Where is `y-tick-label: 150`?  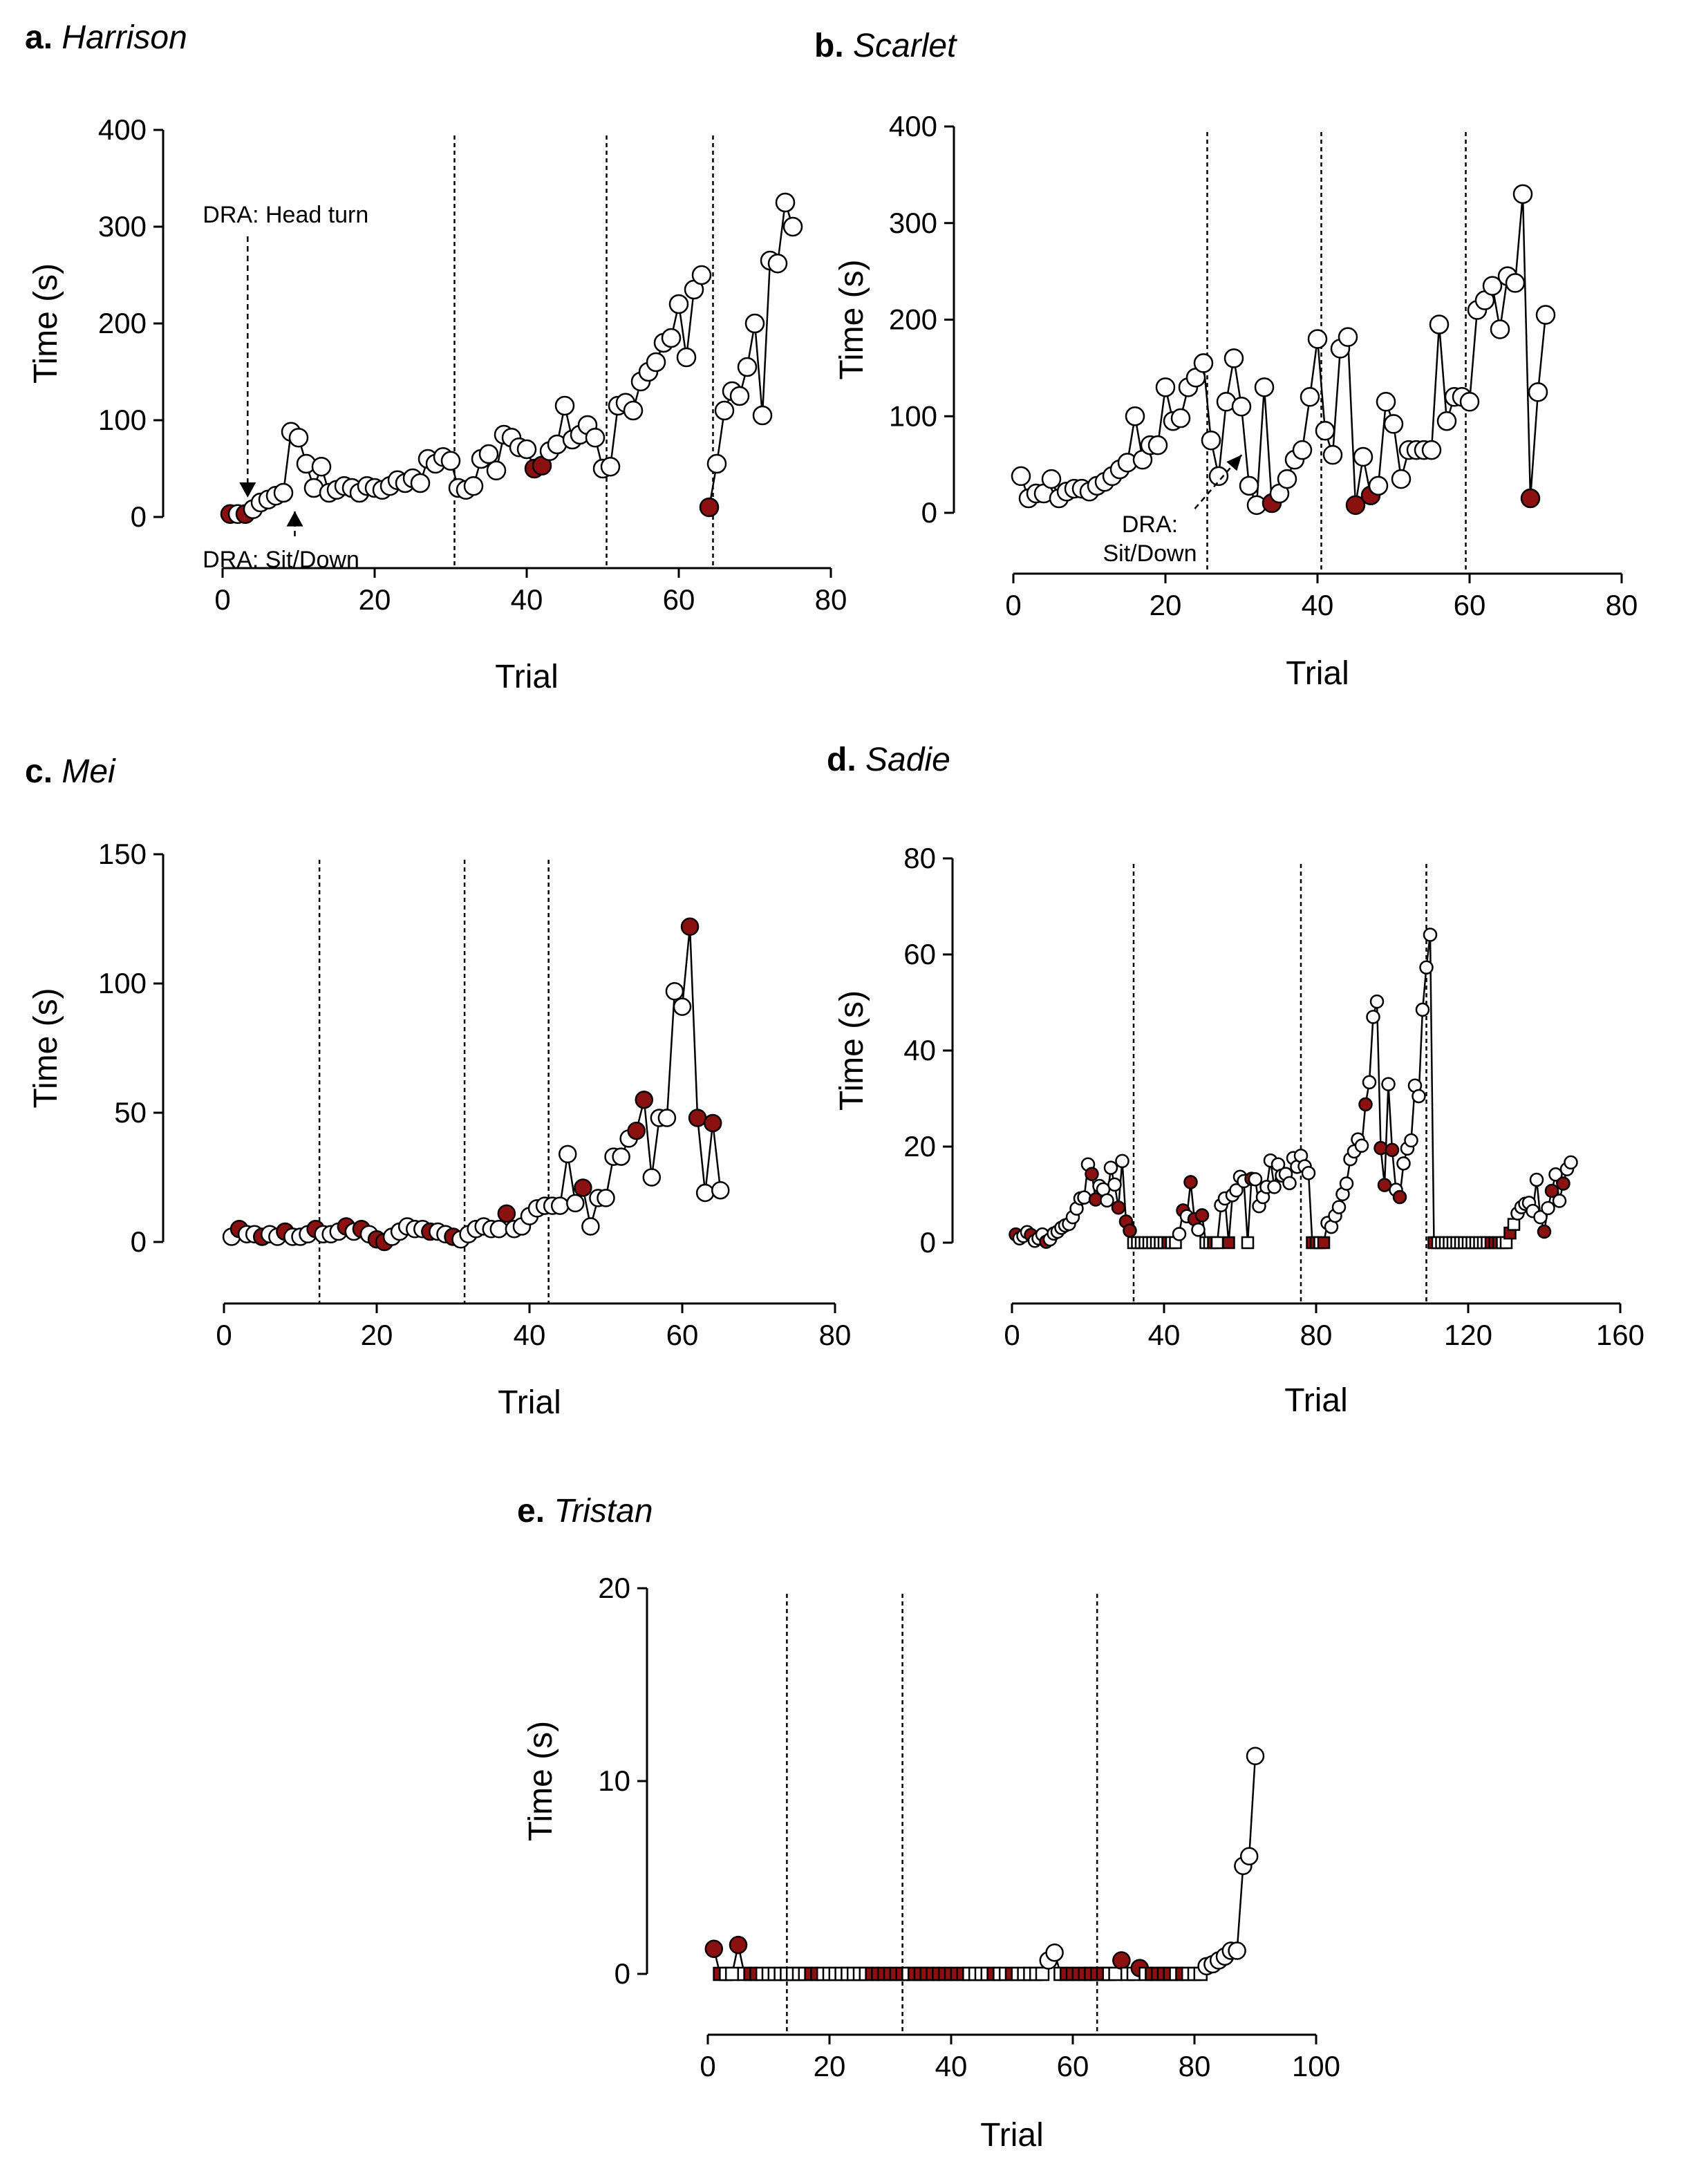
y-tick-label: 150 is located at coordinates (123, 854).